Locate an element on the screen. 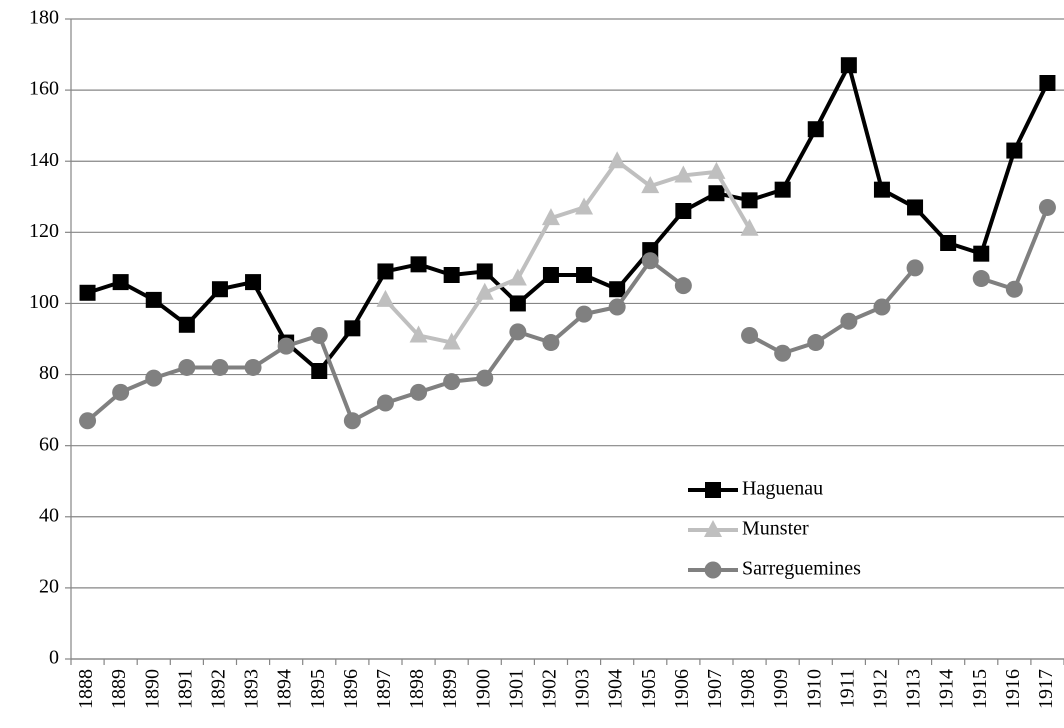 Image resolution: width=1064 pixels, height=728 pixels. x-tick-label: 1896 is located at coordinates (351, 689).